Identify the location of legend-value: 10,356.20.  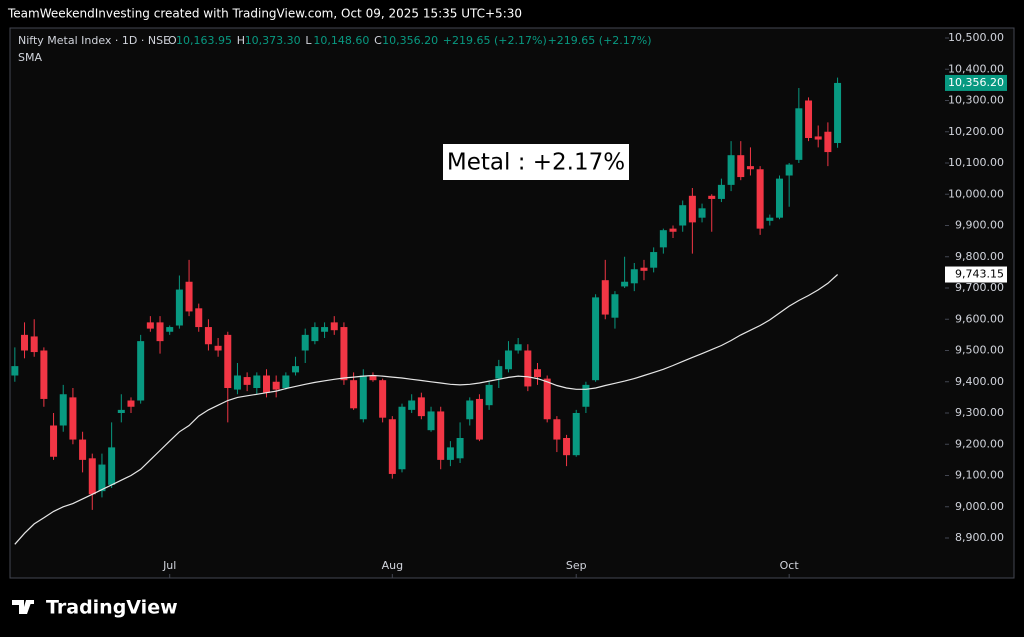
(410, 40).